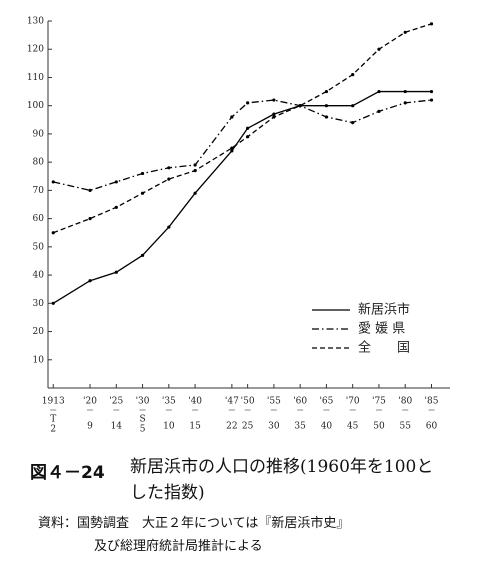 Image resolution: width=480 pixels, height=574 pixels. Describe the element at coordinates (405, 402) in the screenshot. I see `x-tick-label: '80` at that location.